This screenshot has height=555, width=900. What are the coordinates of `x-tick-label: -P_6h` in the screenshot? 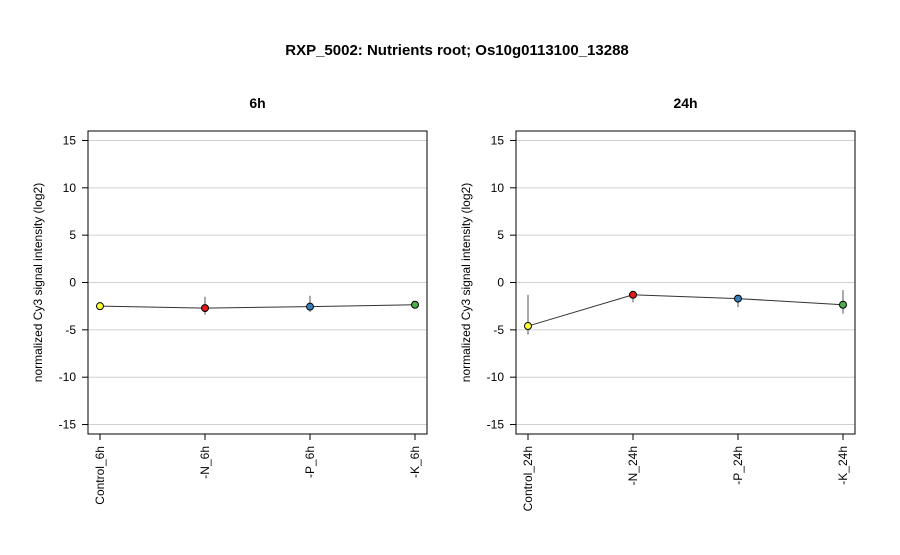 It's located at (310, 462).